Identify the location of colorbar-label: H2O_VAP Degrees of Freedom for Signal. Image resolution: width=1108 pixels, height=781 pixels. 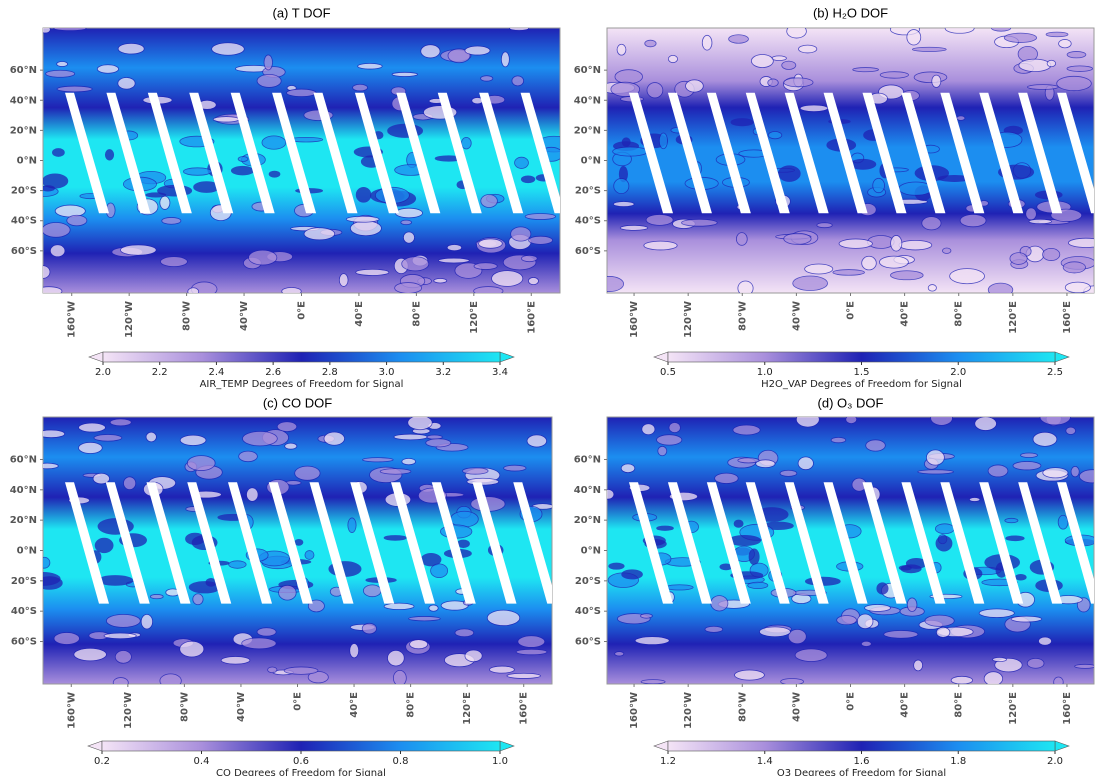
(861, 384).